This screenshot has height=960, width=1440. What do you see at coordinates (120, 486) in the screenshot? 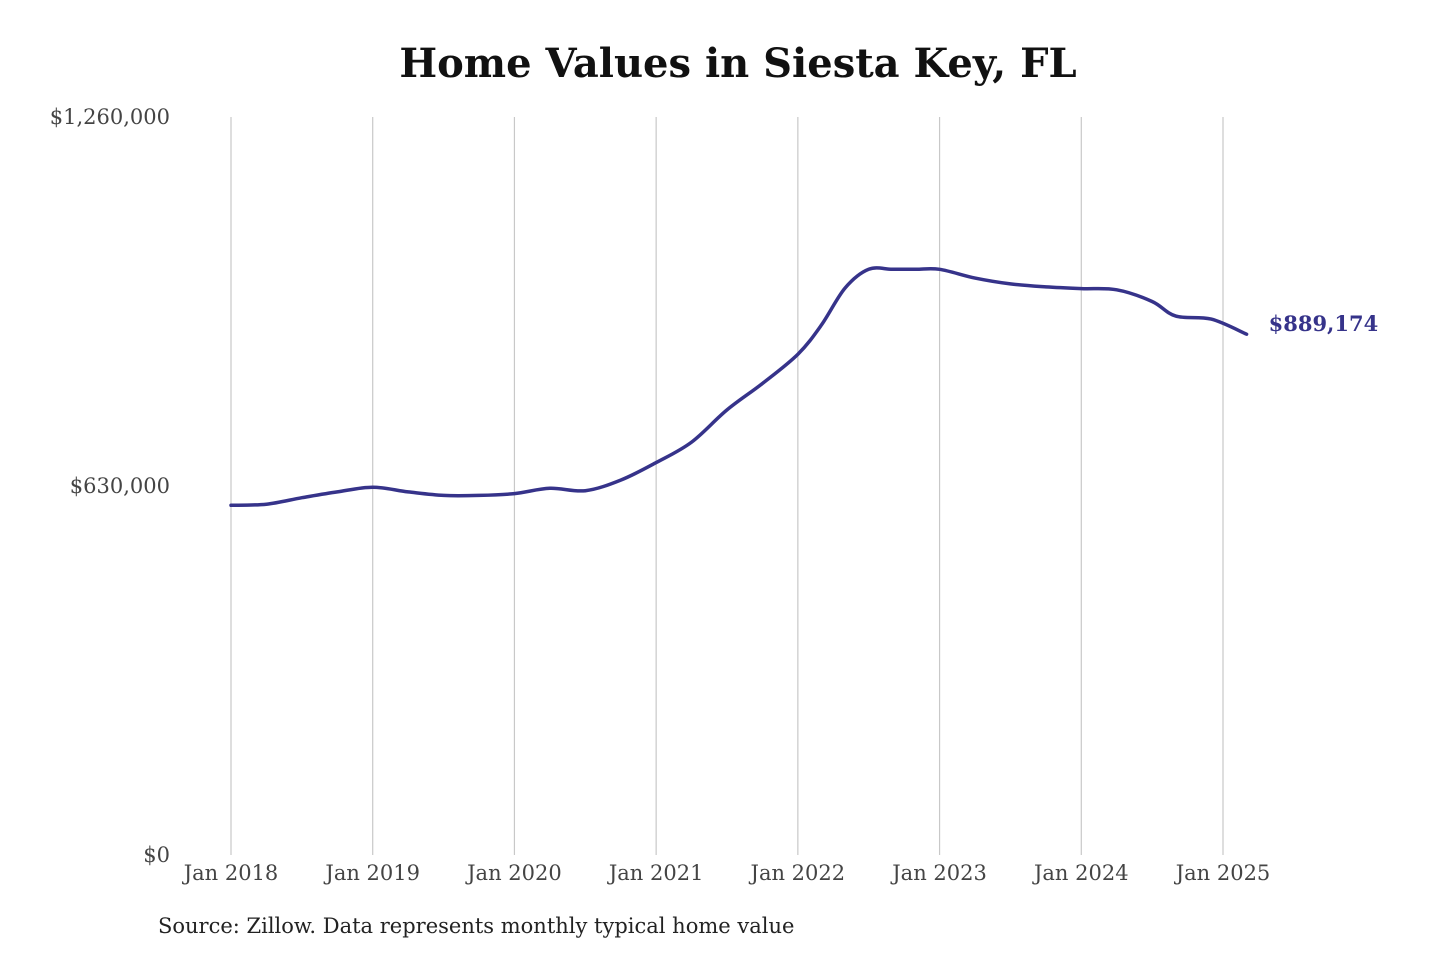
I see `y-tick-label: $630,000` at bounding box center [120, 486].